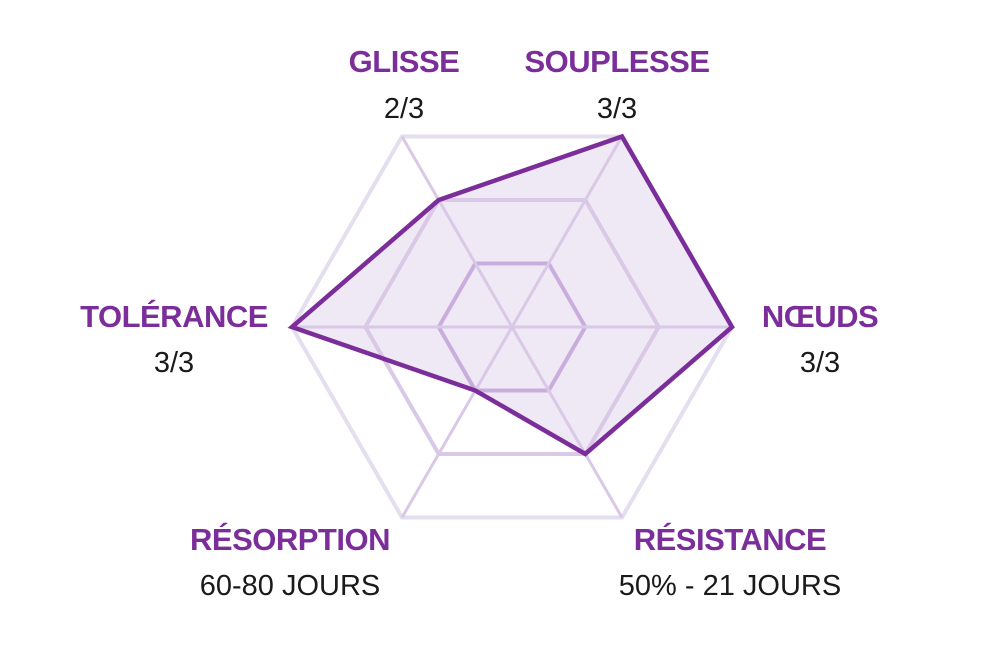  Describe the element at coordinates (617, 61) in the screenshot. I see `axis-label: SOUPLESSE` at that location.